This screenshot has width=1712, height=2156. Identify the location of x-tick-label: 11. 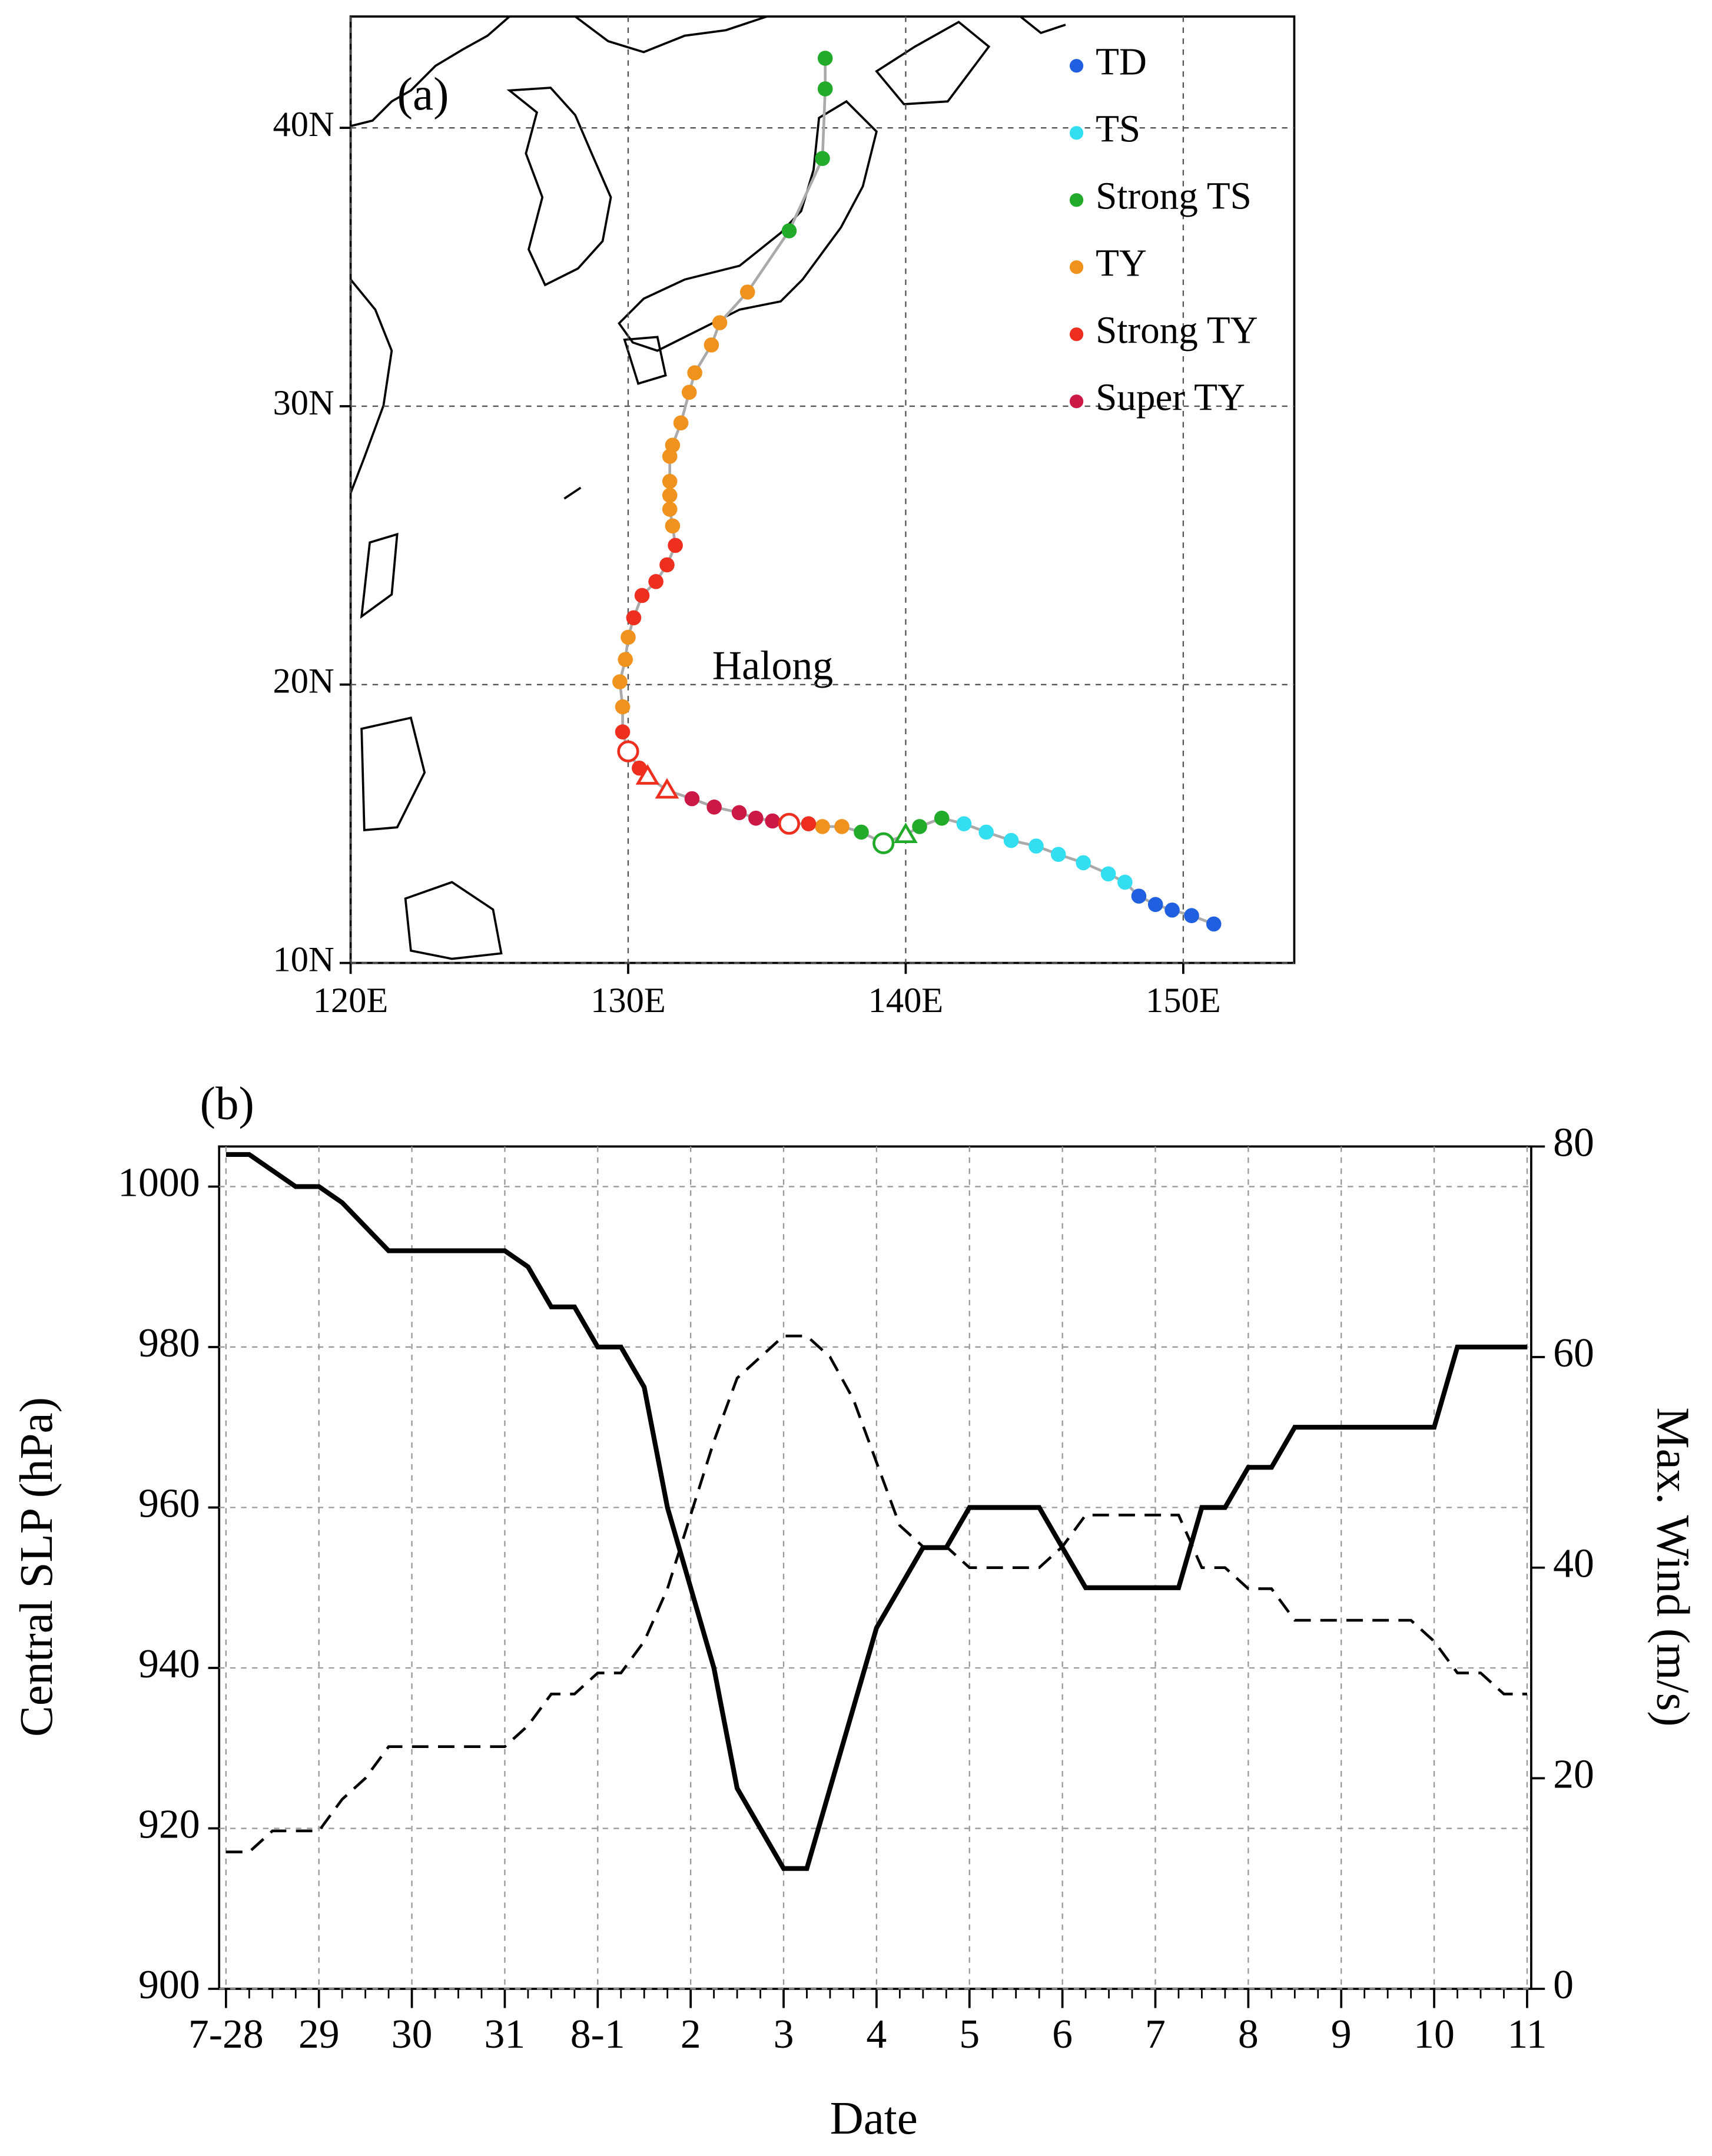
(1527, 2035).